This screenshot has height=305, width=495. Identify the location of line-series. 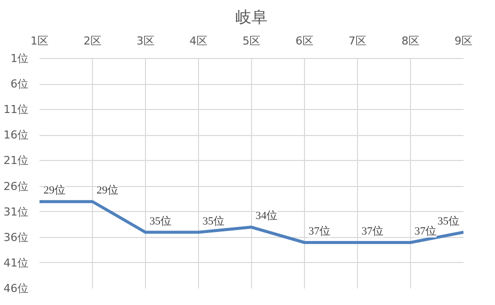
(252, 222).